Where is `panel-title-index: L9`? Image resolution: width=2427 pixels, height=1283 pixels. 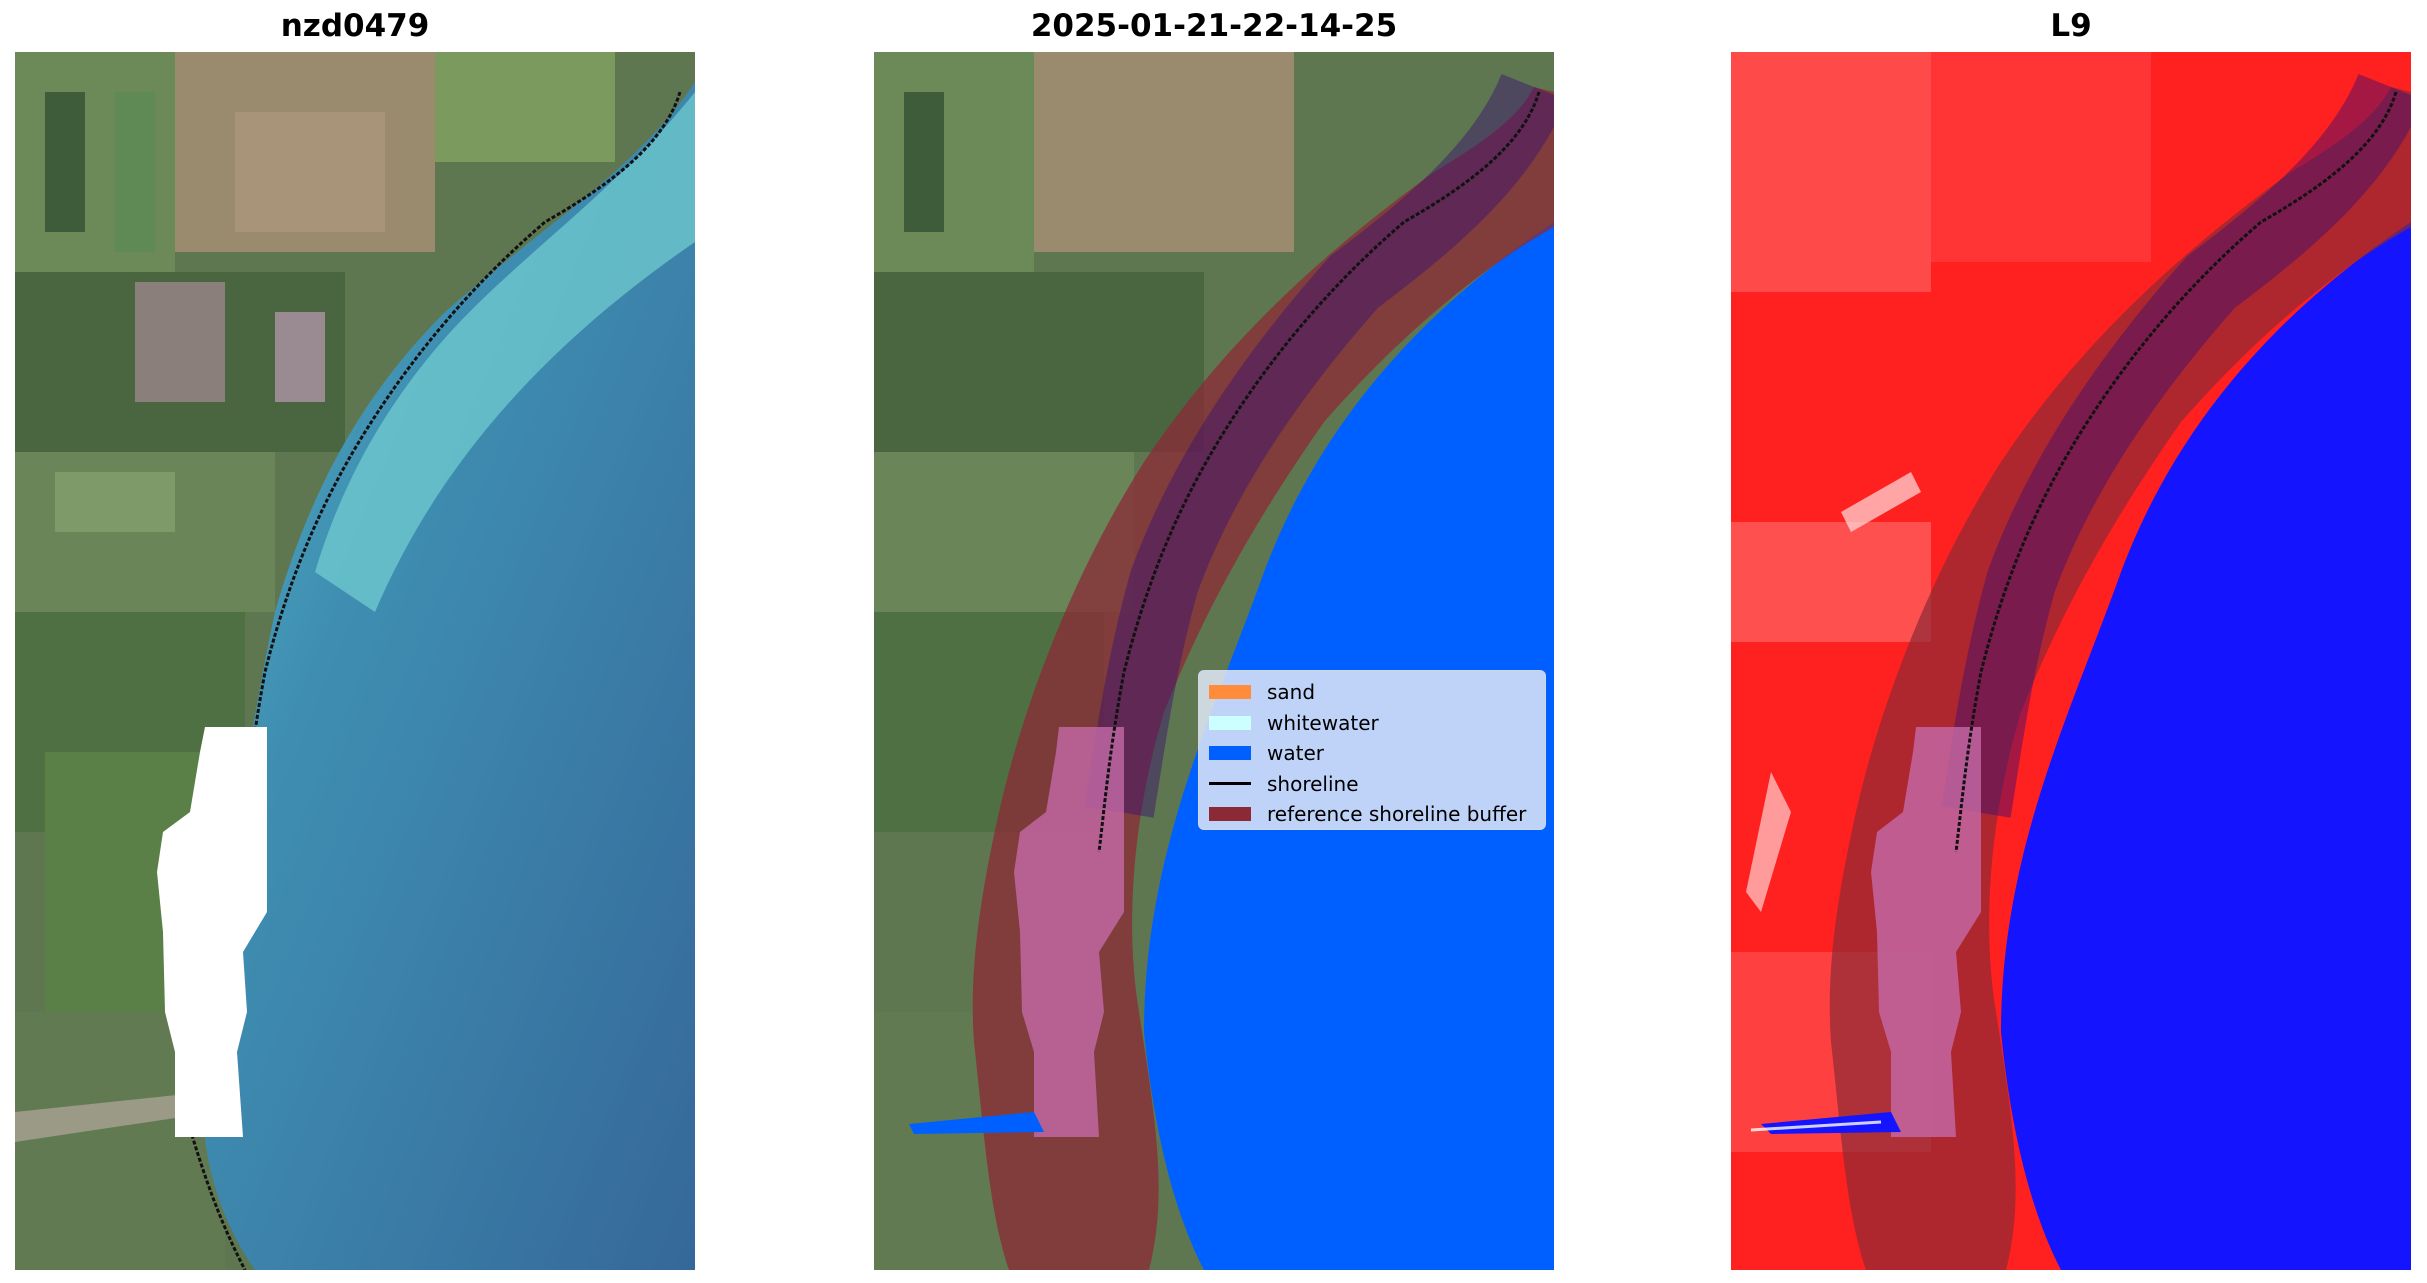
panel-title-index: L9 is located at coordinates (2071, 26).